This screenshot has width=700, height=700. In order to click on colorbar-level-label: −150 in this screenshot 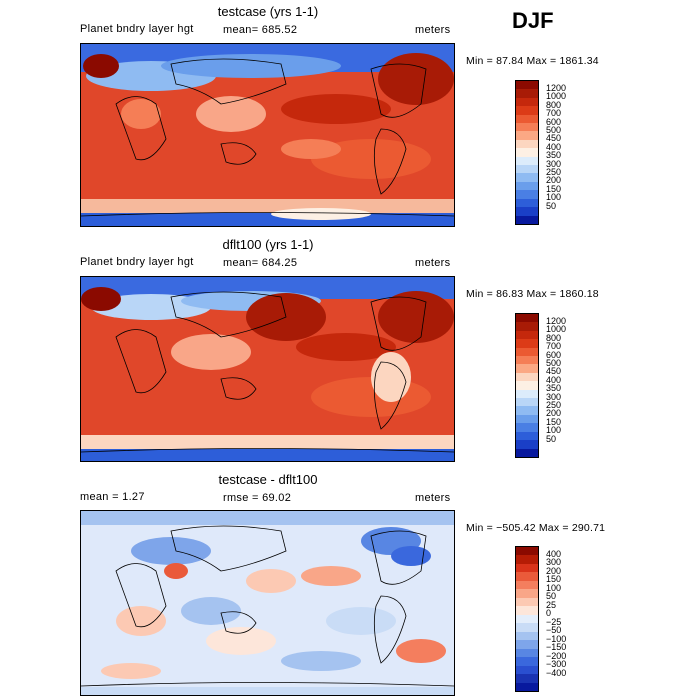, I will do `click(556, 647)`.